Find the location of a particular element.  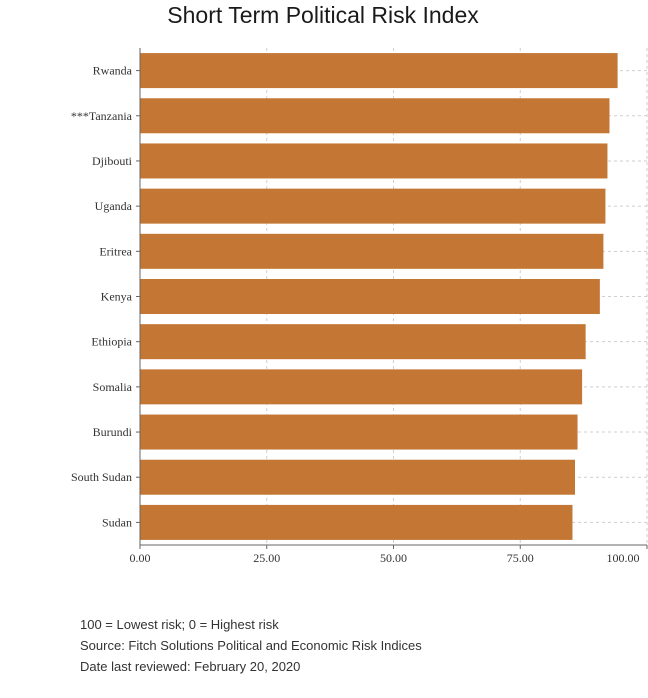

bar-rwanda is located at coordinates (379, 71).